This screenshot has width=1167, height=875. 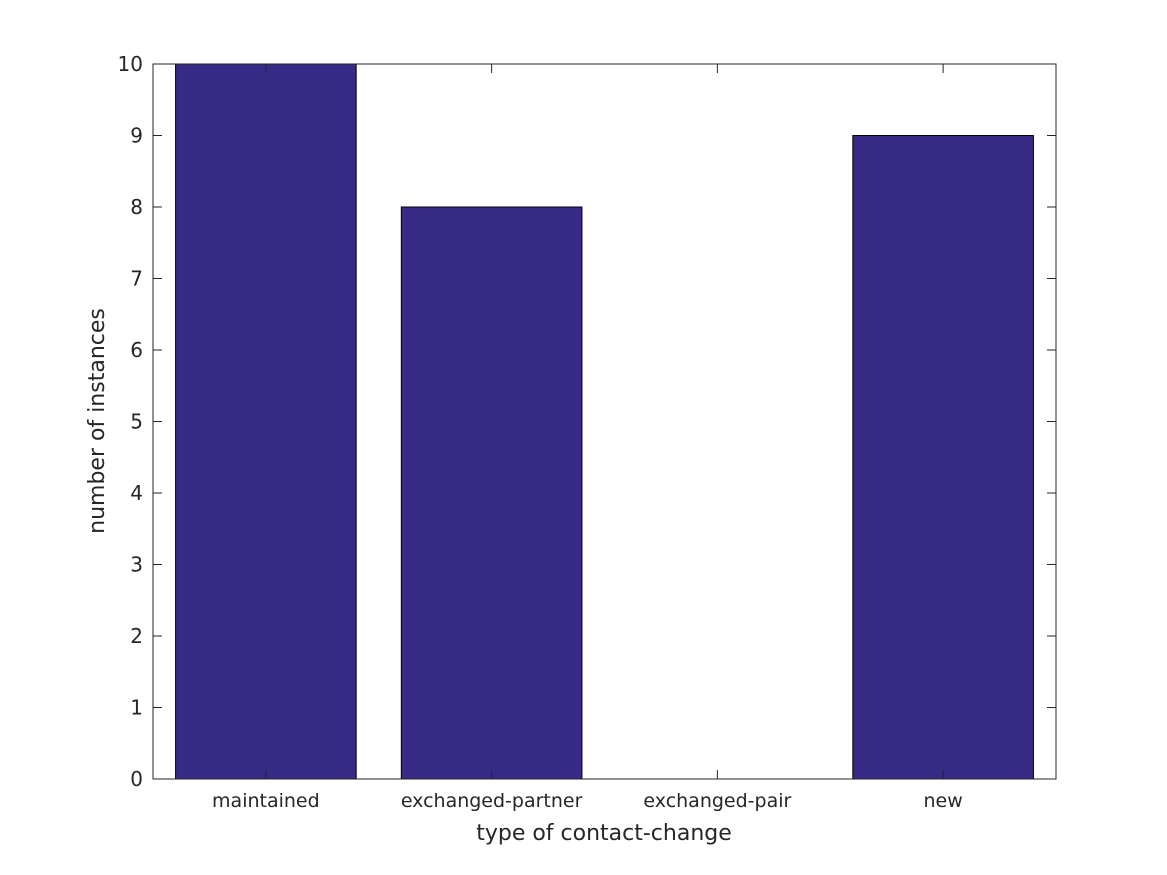 What do you see at coordinates (943, 457) in the screenshot?
I see `bar-new` at bounding box center [943, 457].